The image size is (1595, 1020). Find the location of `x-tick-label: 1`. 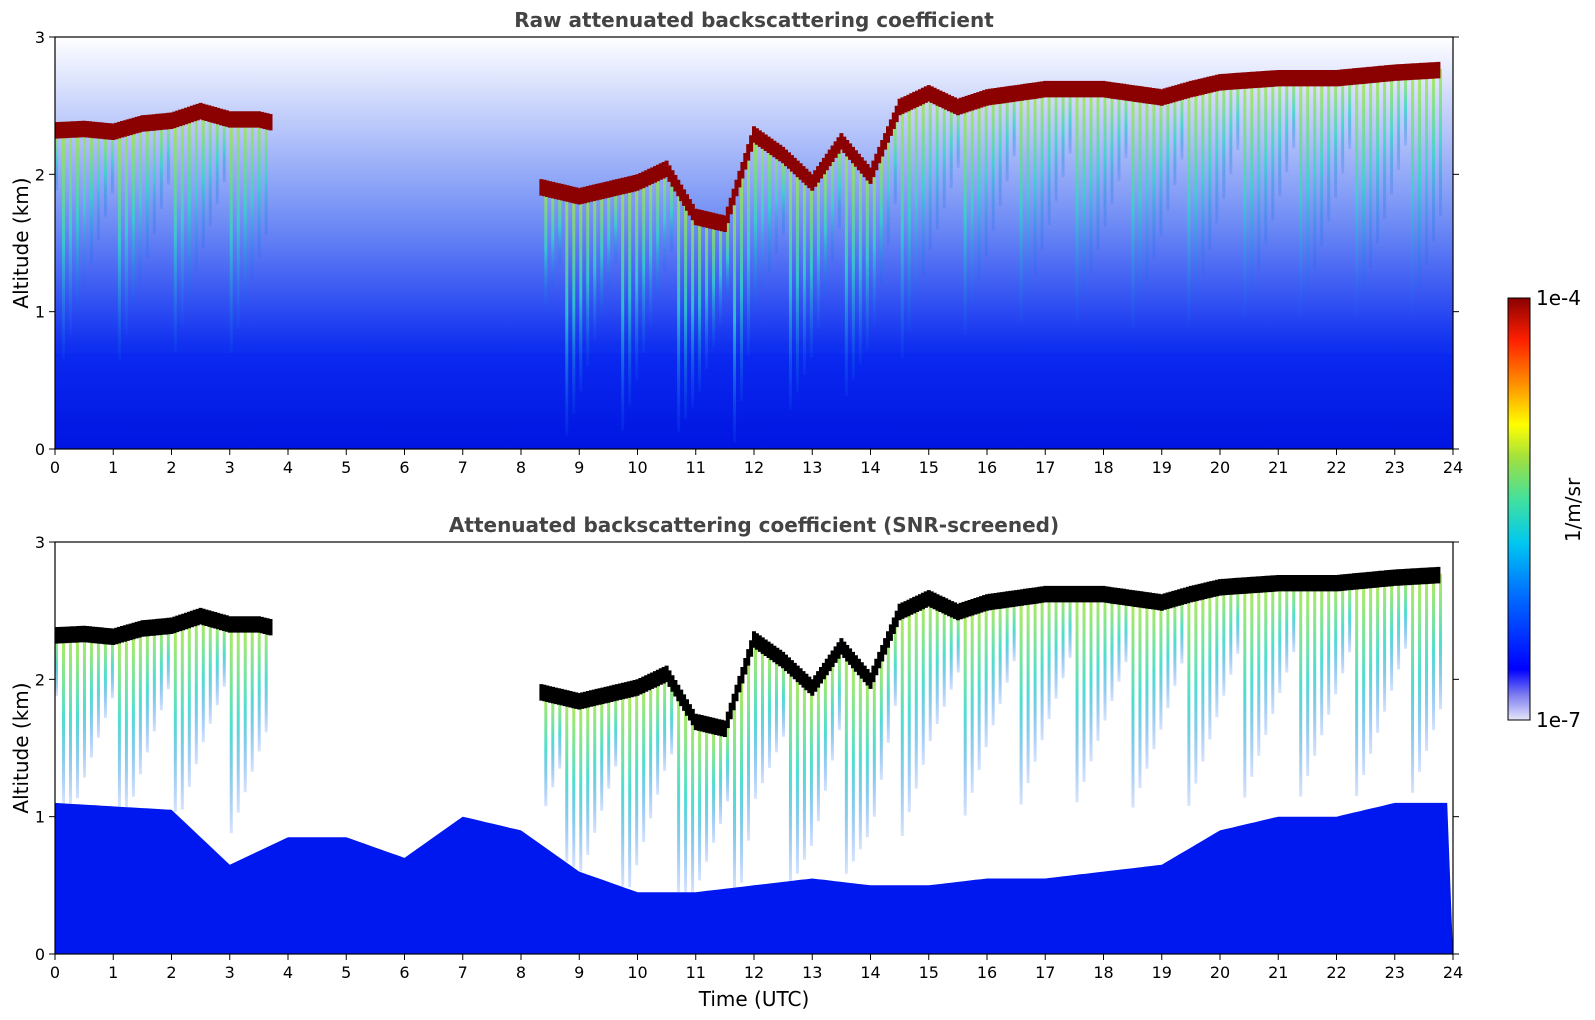

x-tick-label: 1 is located at coordinates (113, 467).